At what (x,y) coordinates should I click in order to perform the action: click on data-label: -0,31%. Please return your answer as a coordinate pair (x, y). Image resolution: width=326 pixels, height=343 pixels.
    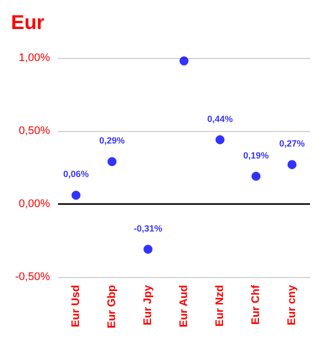
    Looking at the image, I should click on (148, 228).